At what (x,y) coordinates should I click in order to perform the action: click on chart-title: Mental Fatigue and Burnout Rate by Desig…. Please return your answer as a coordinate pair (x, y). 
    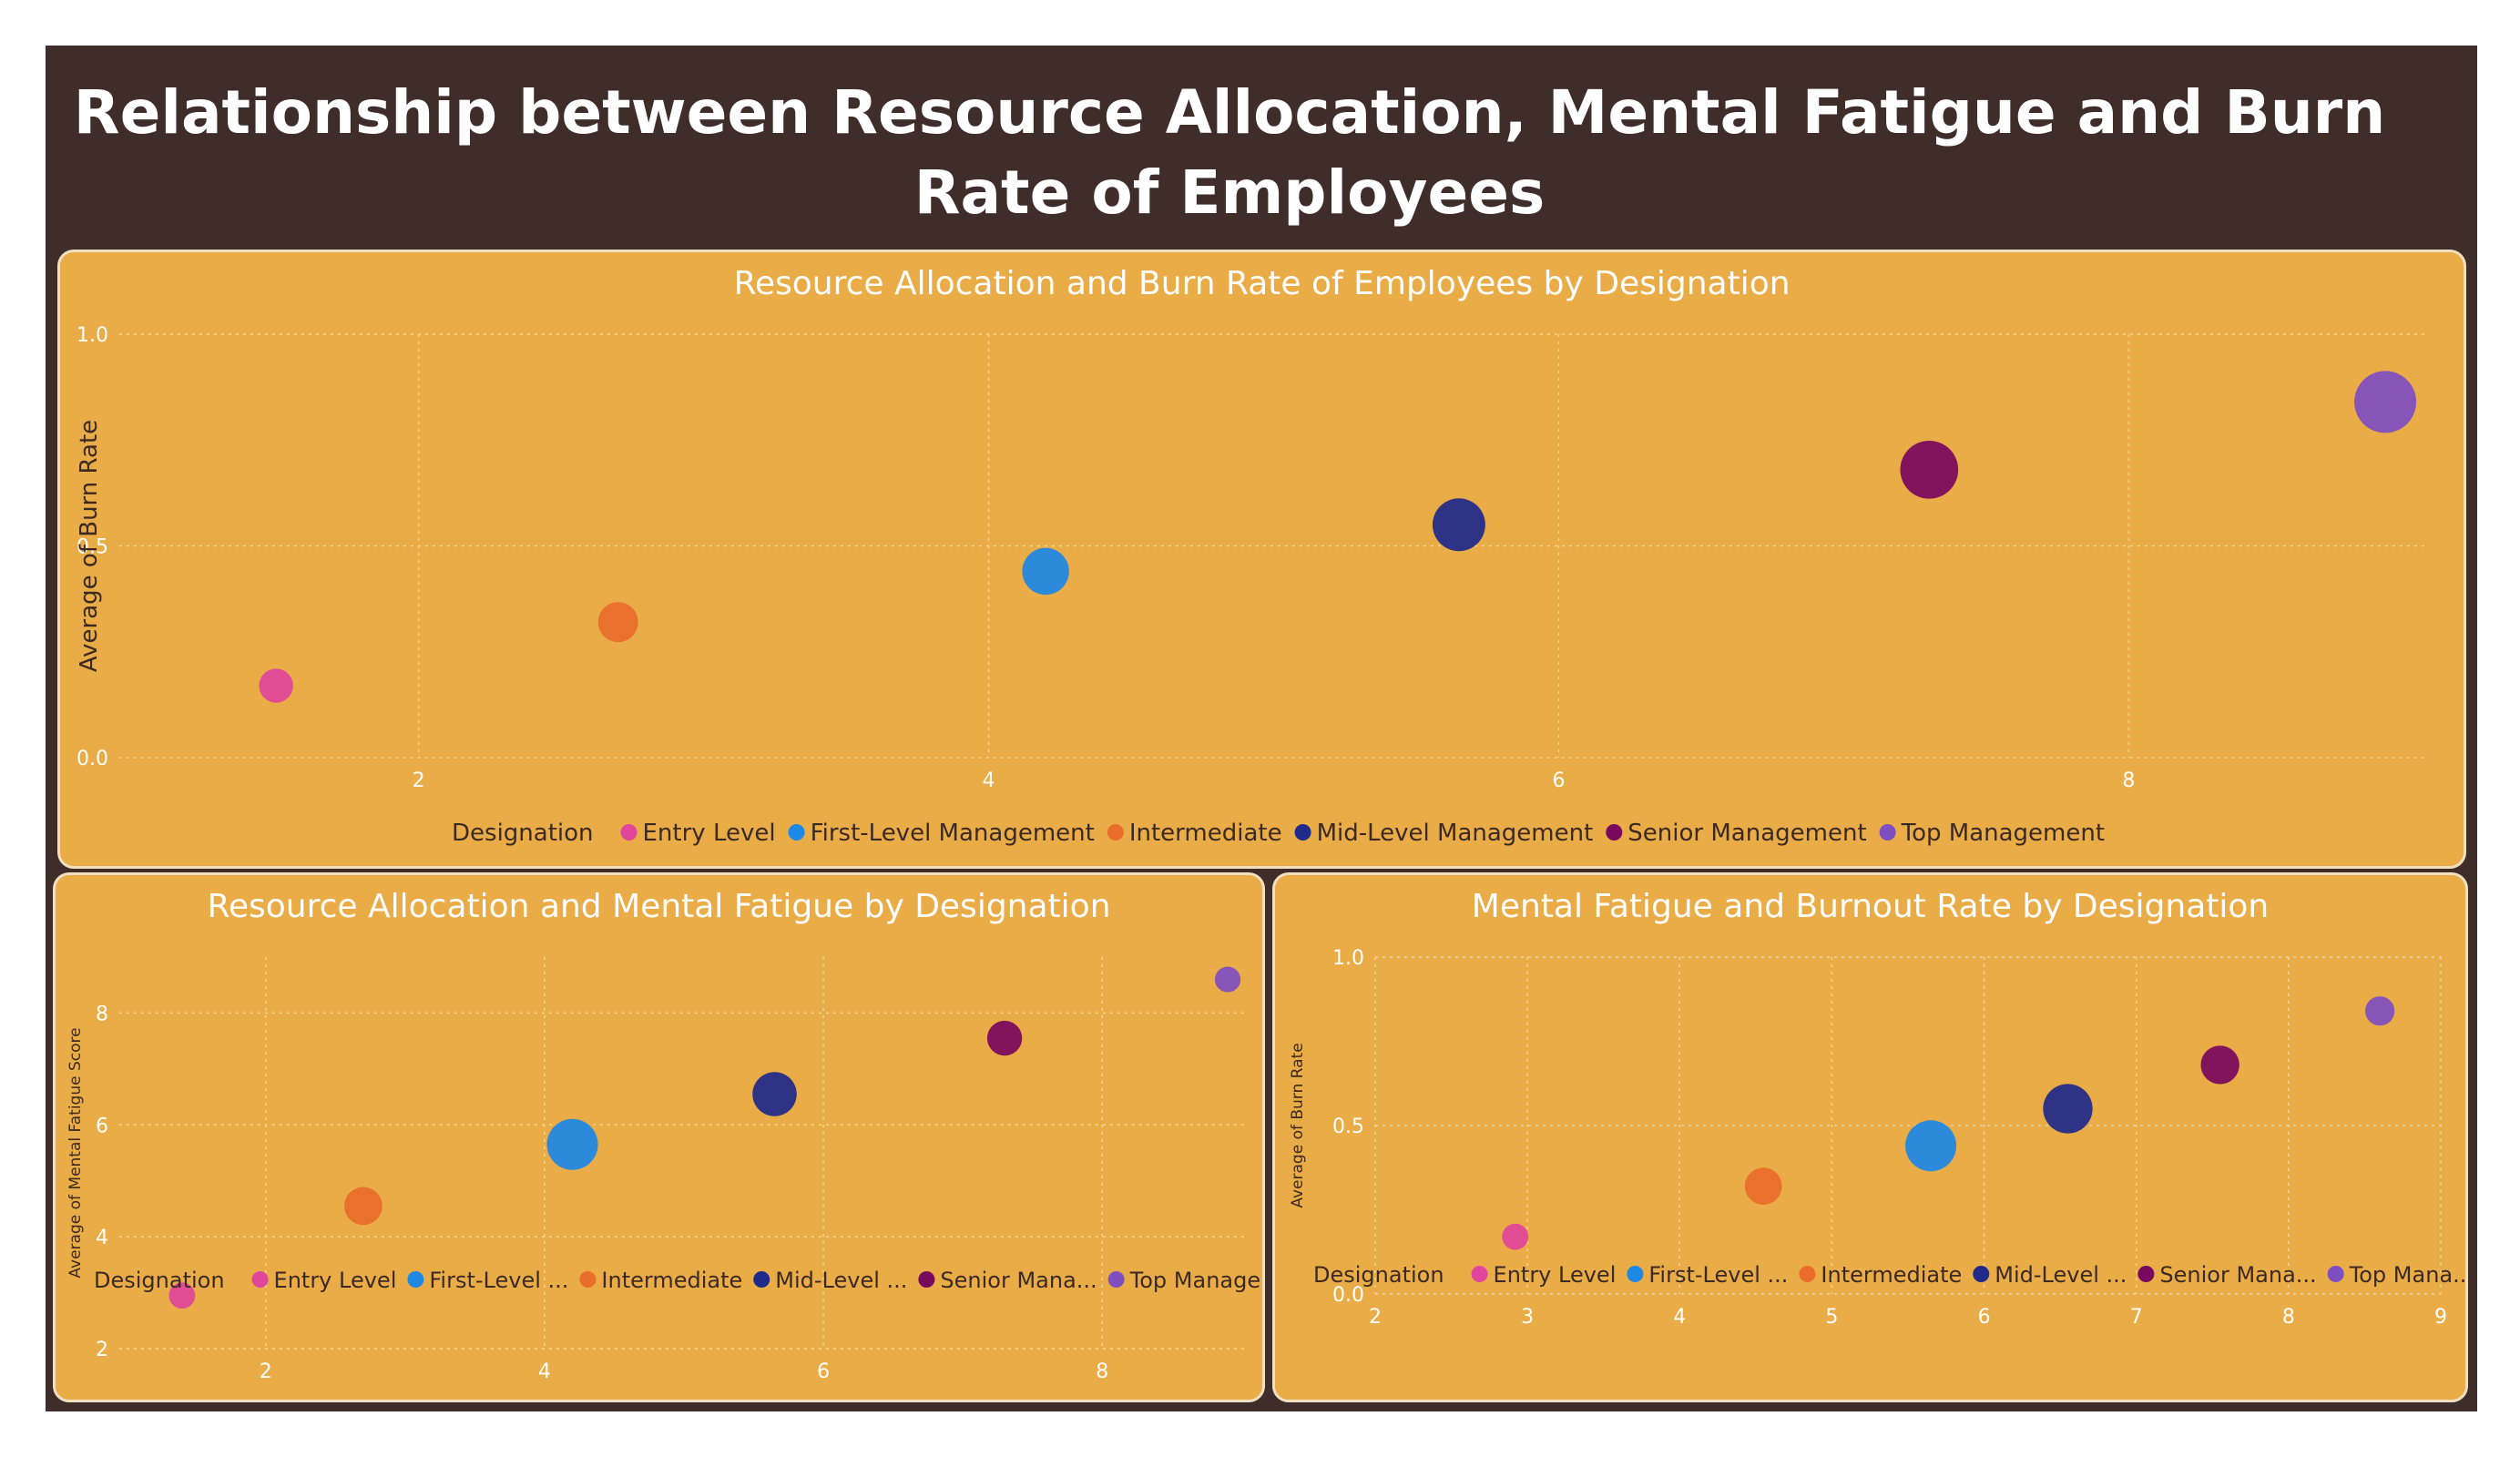
    Looking at the image, I should click on (1870, 907).